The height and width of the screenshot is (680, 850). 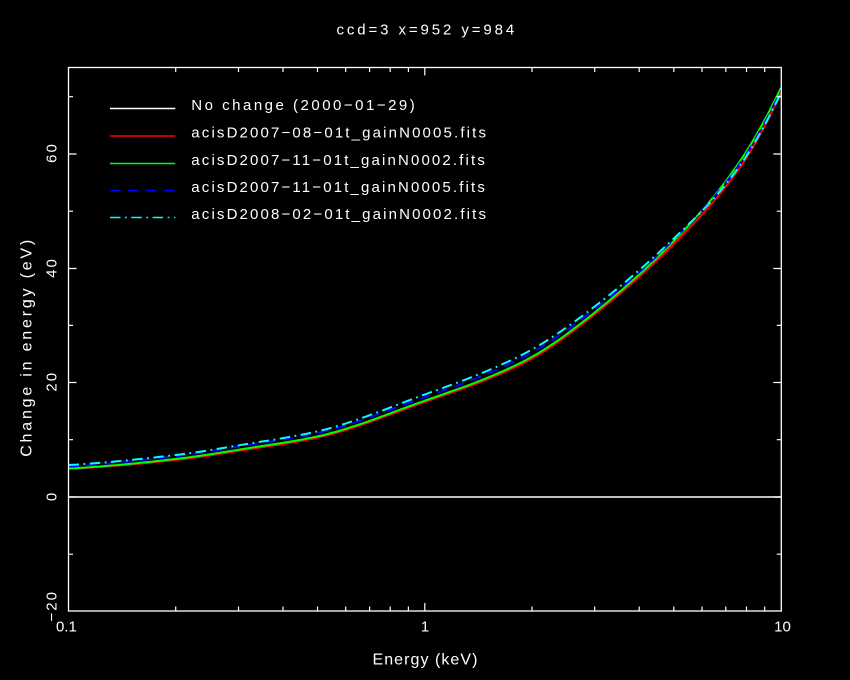 I want to click on svg-text: 10, so click(x=782, y=627).